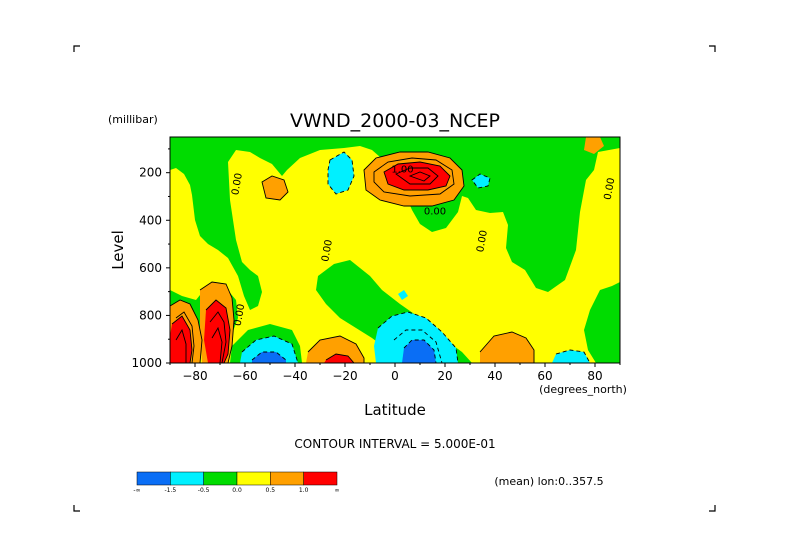 The height and width of the screenshot is (558, 789). What do you see at coordinates (394, 444) in the screenshot?
I see `contour-interval-text: CONTOUR INTERVAL = 5.000E-01` at bounding box center [394, 444].